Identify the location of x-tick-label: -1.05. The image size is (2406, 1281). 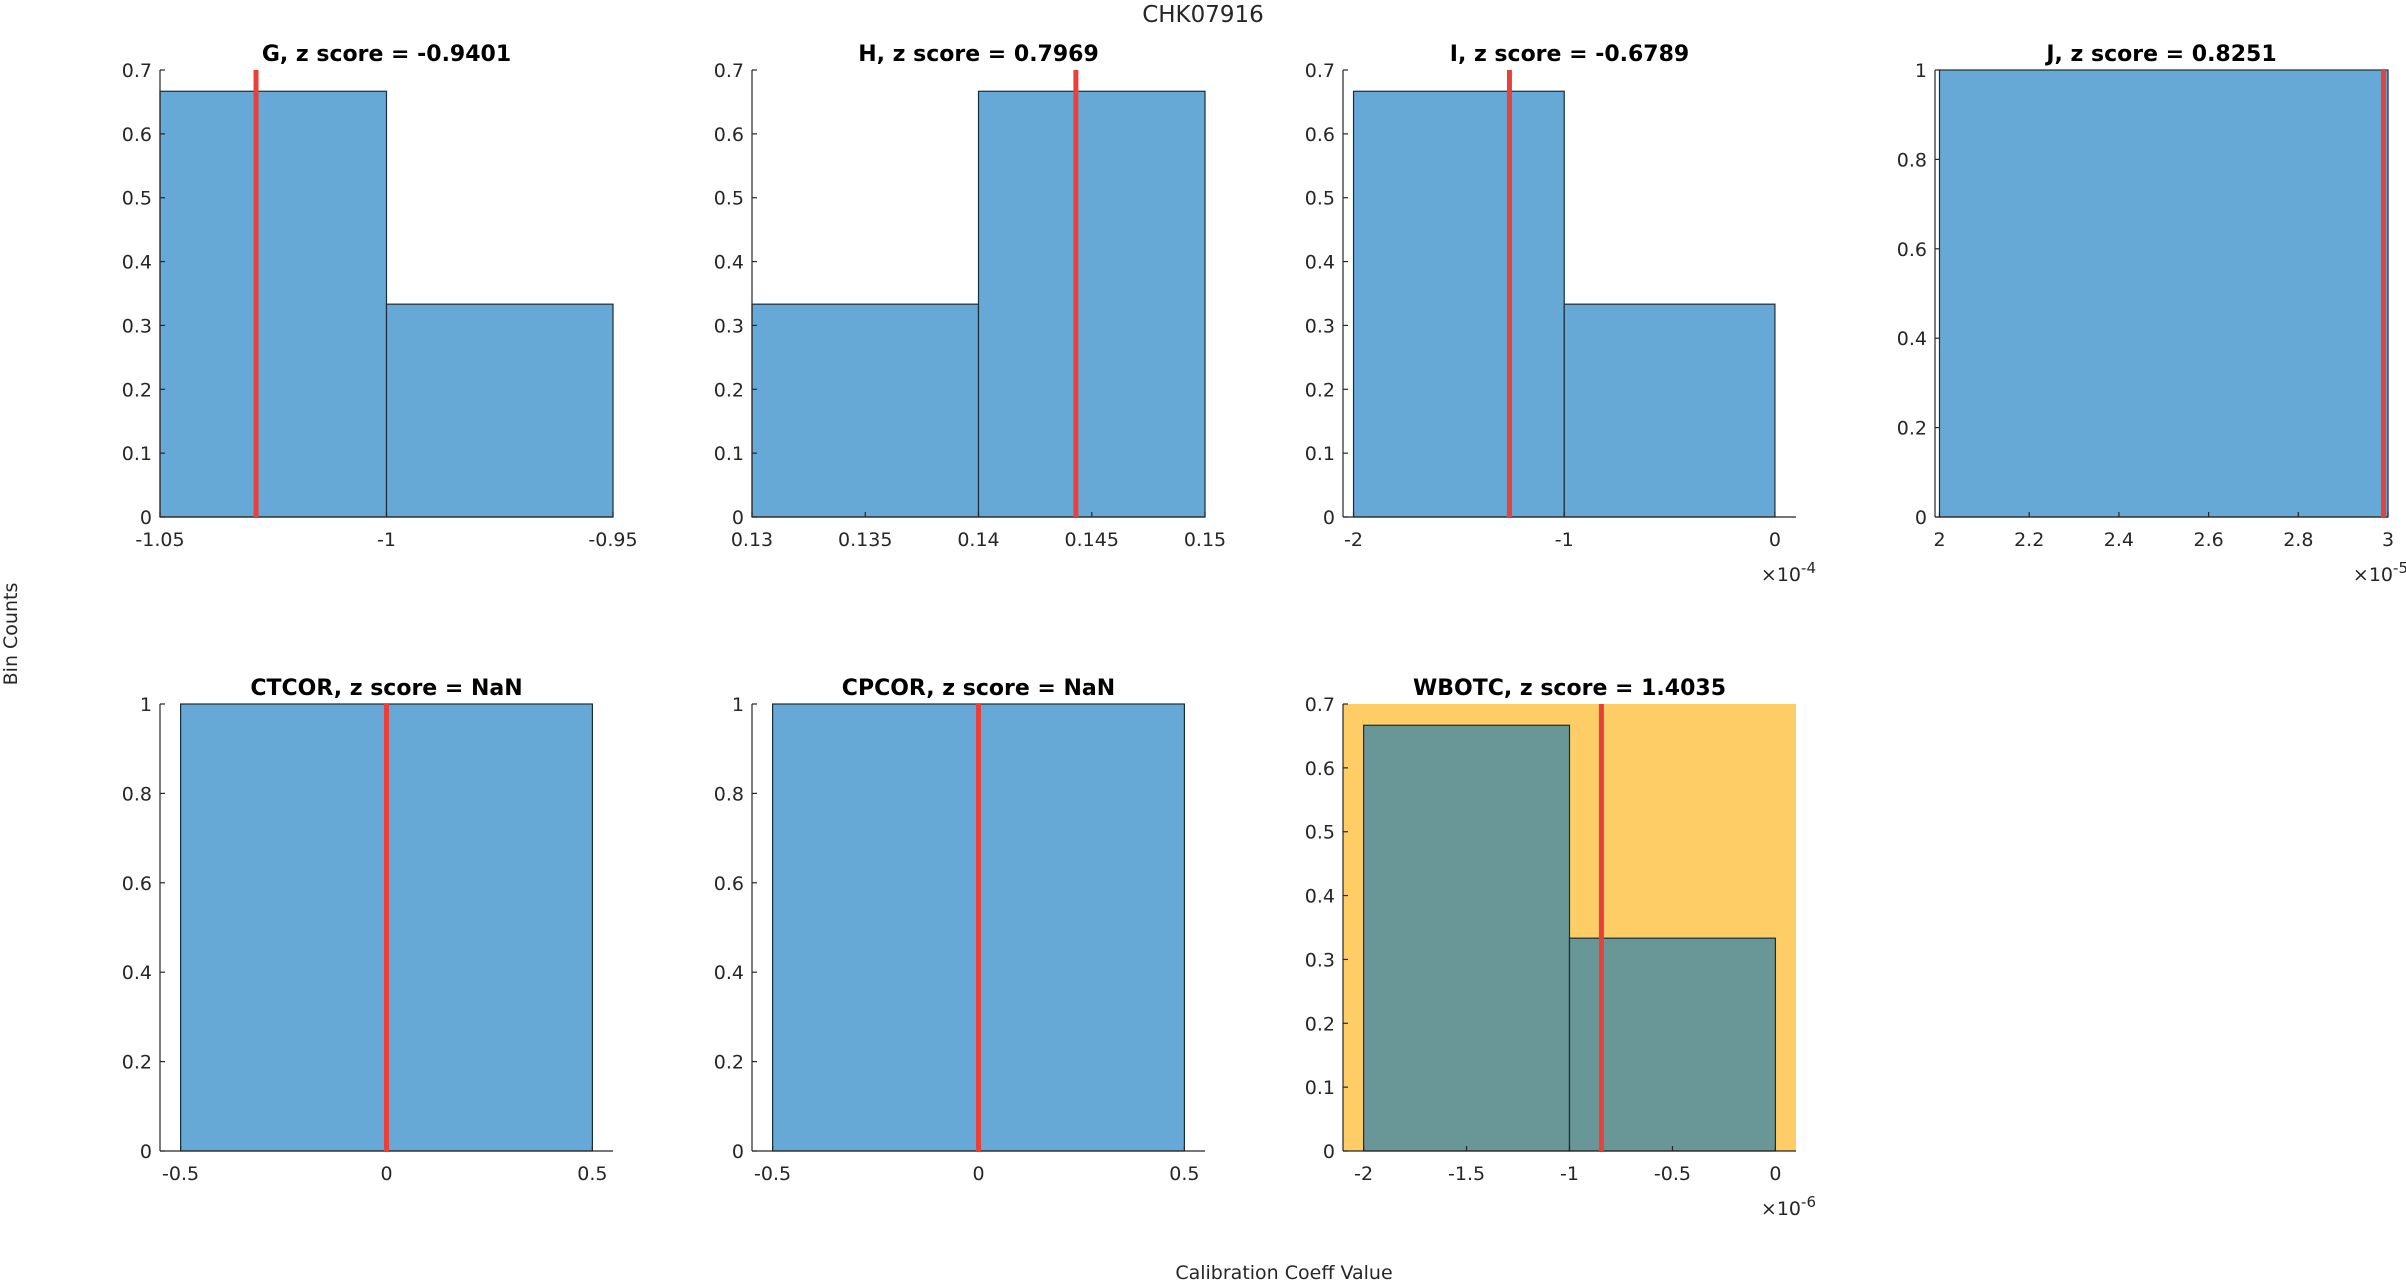
(159, 540).